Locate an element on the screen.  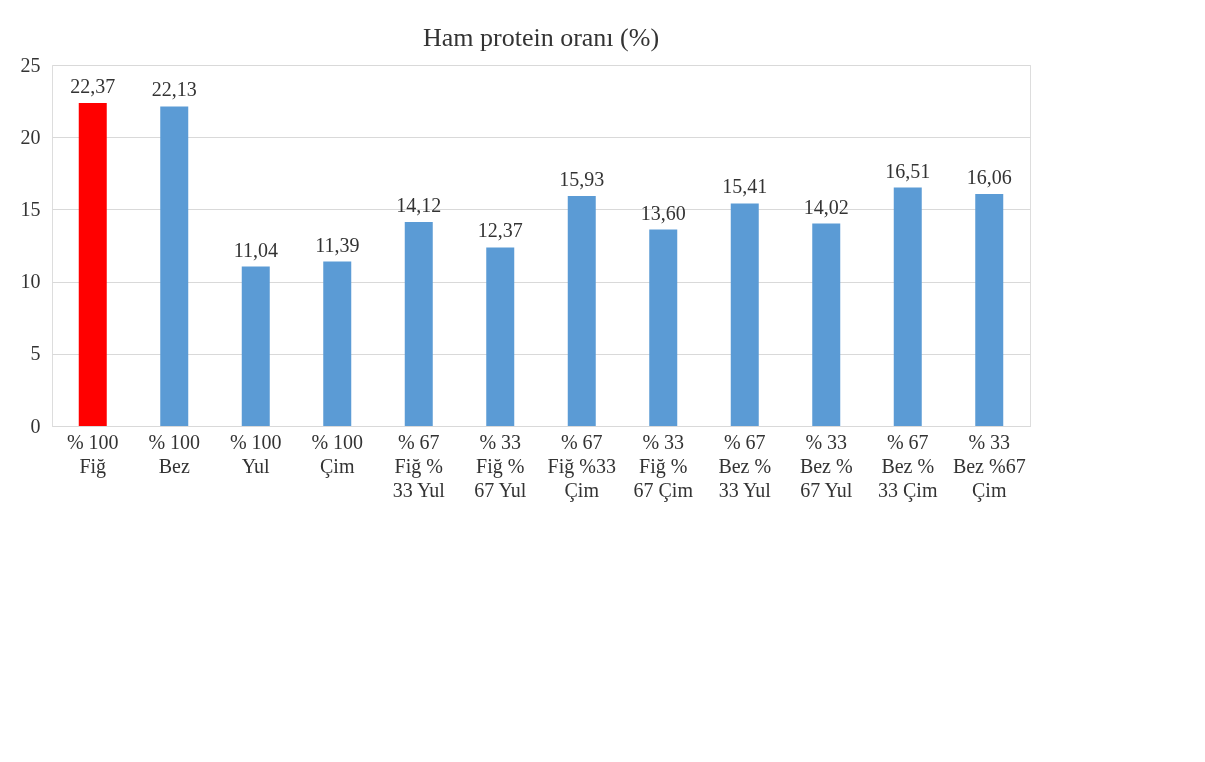
x-tick-label: % 100 Yul is located at coordinates (255, 453).